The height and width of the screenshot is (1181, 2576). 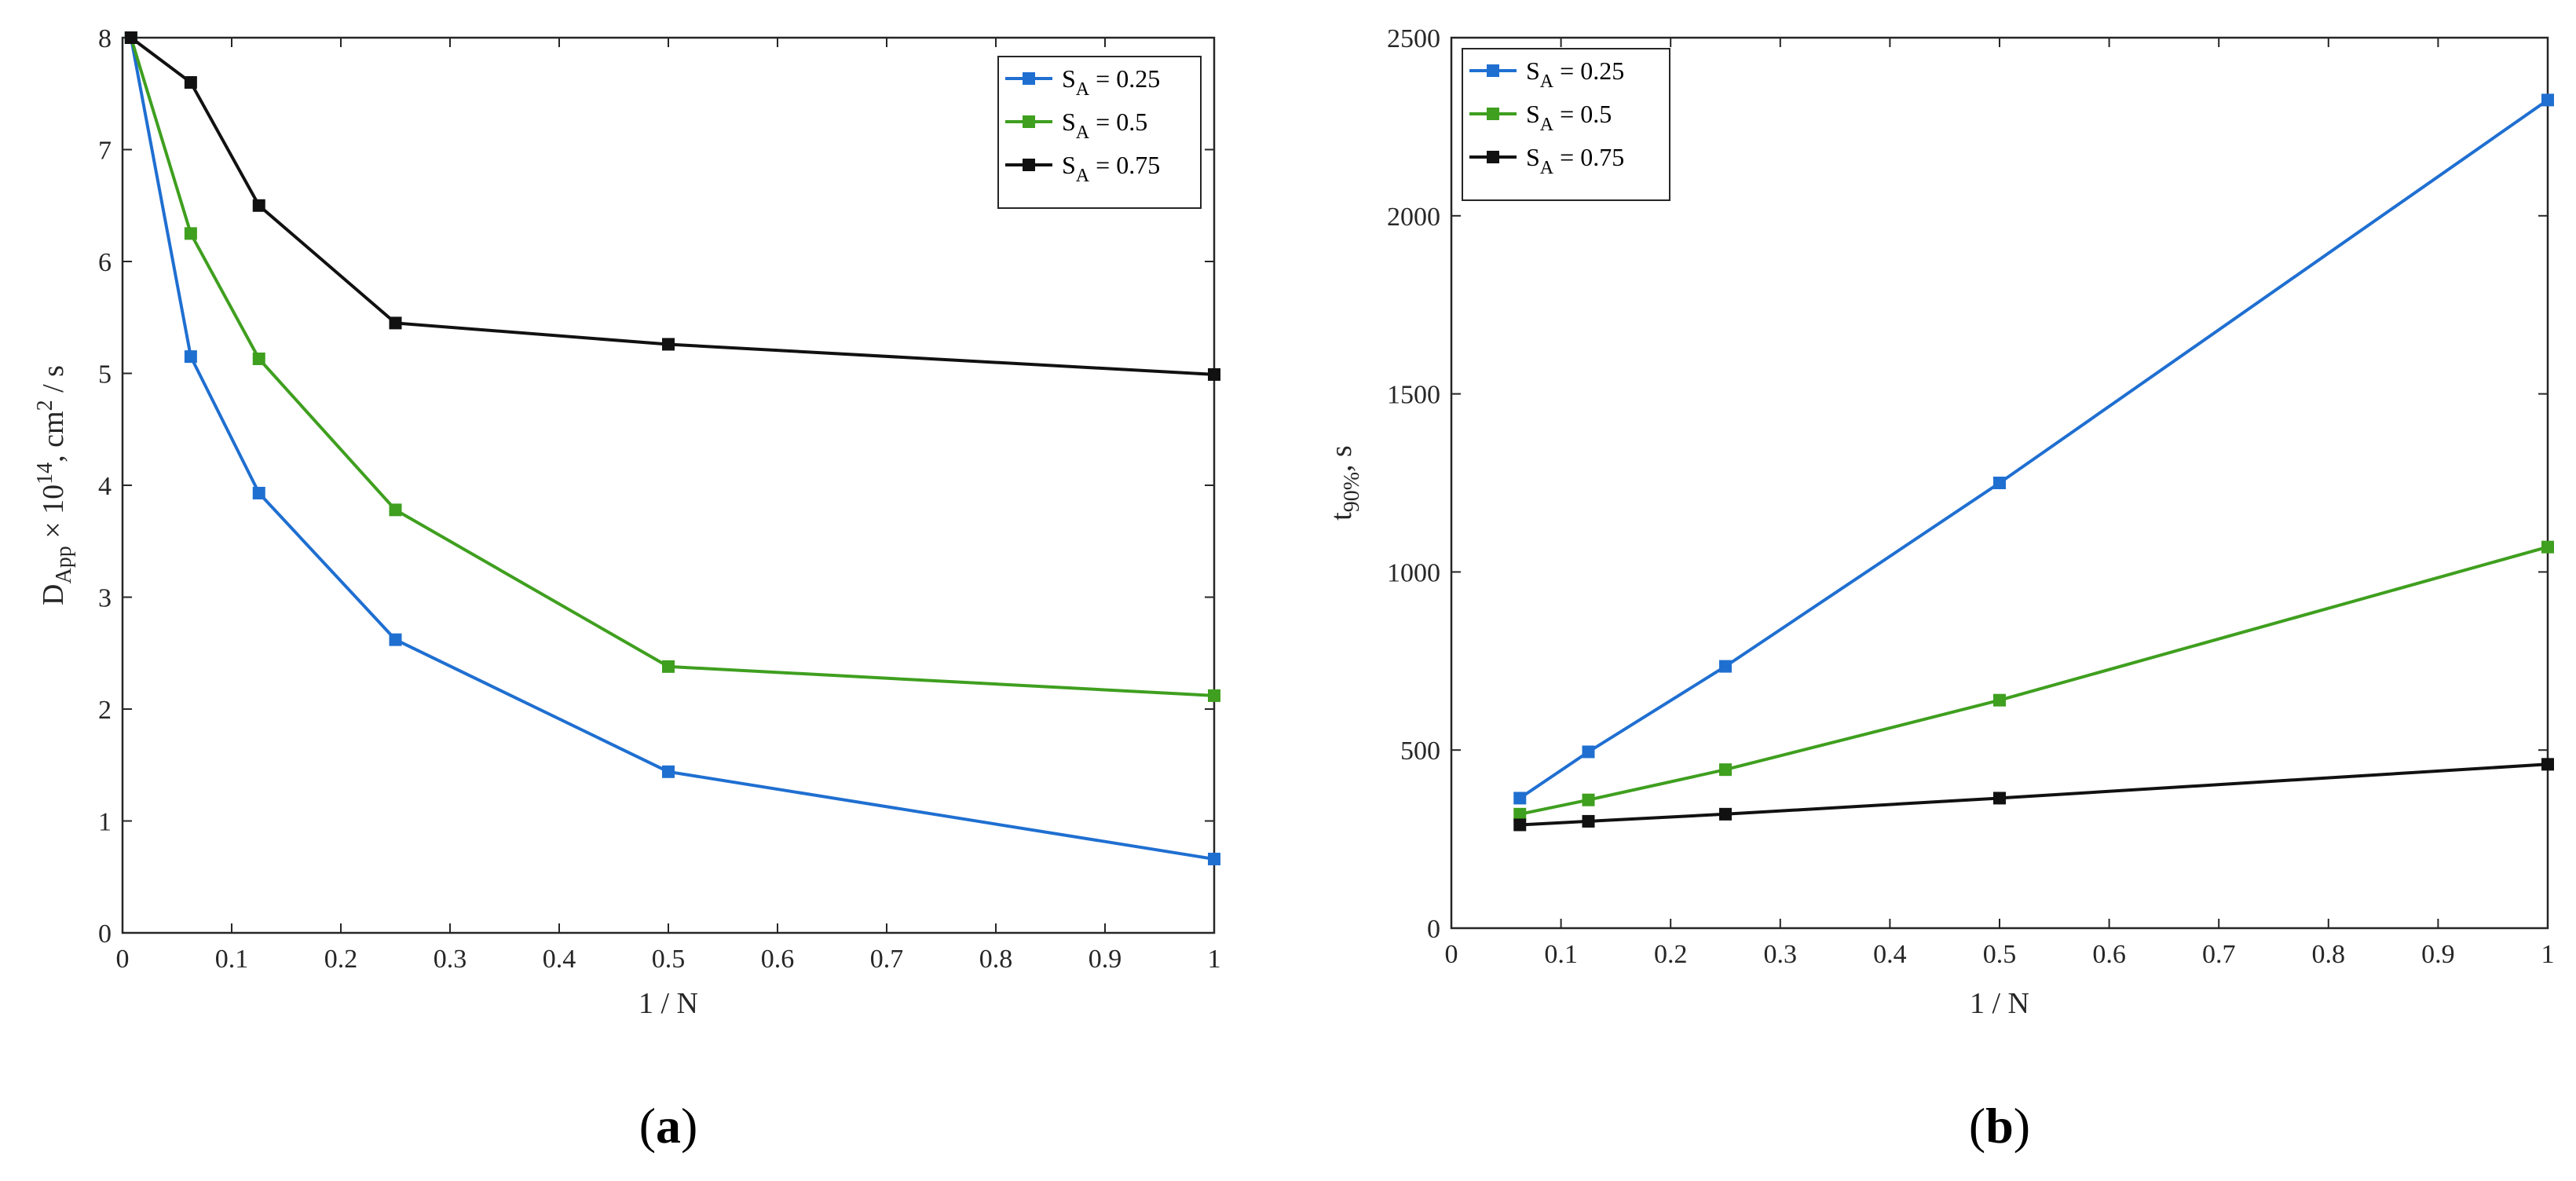 What do you see at coordinates (2000, 1126) in the screenshot?
I see `chart-b-caption: (b)` at bounding box center [2000, 1126].